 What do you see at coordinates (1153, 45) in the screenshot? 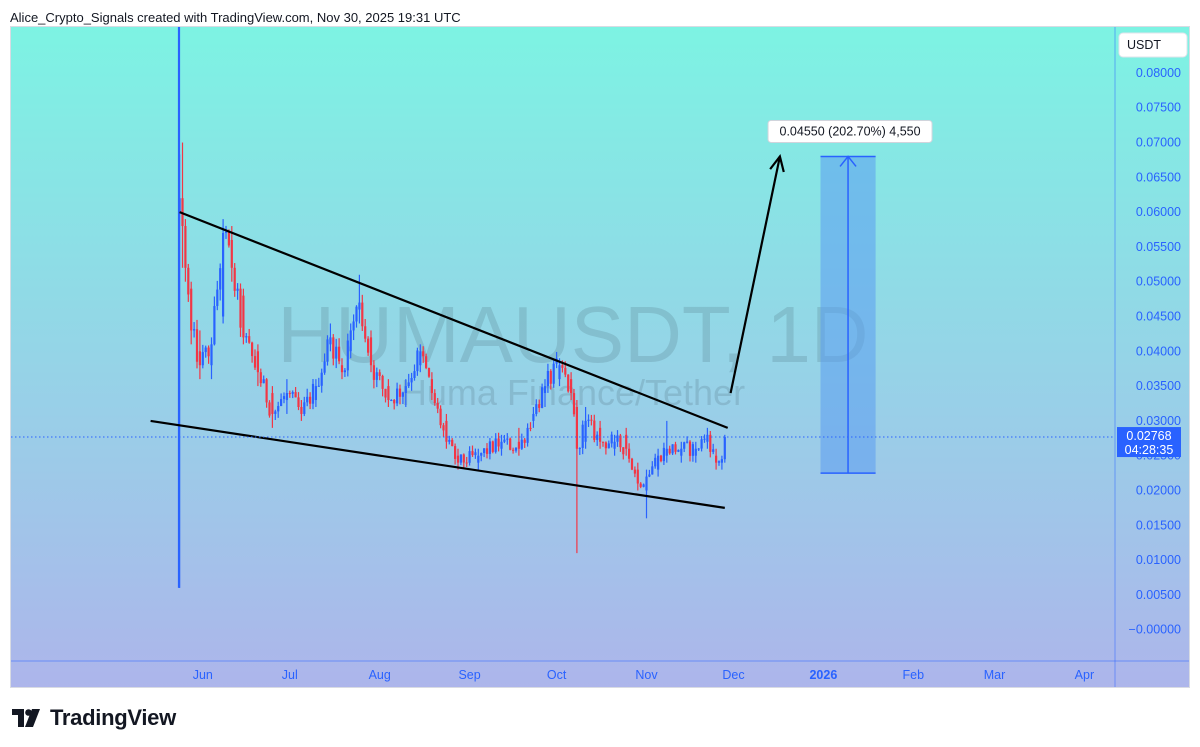
I see `currency-unit-box` at bounding box center [1153, 45].